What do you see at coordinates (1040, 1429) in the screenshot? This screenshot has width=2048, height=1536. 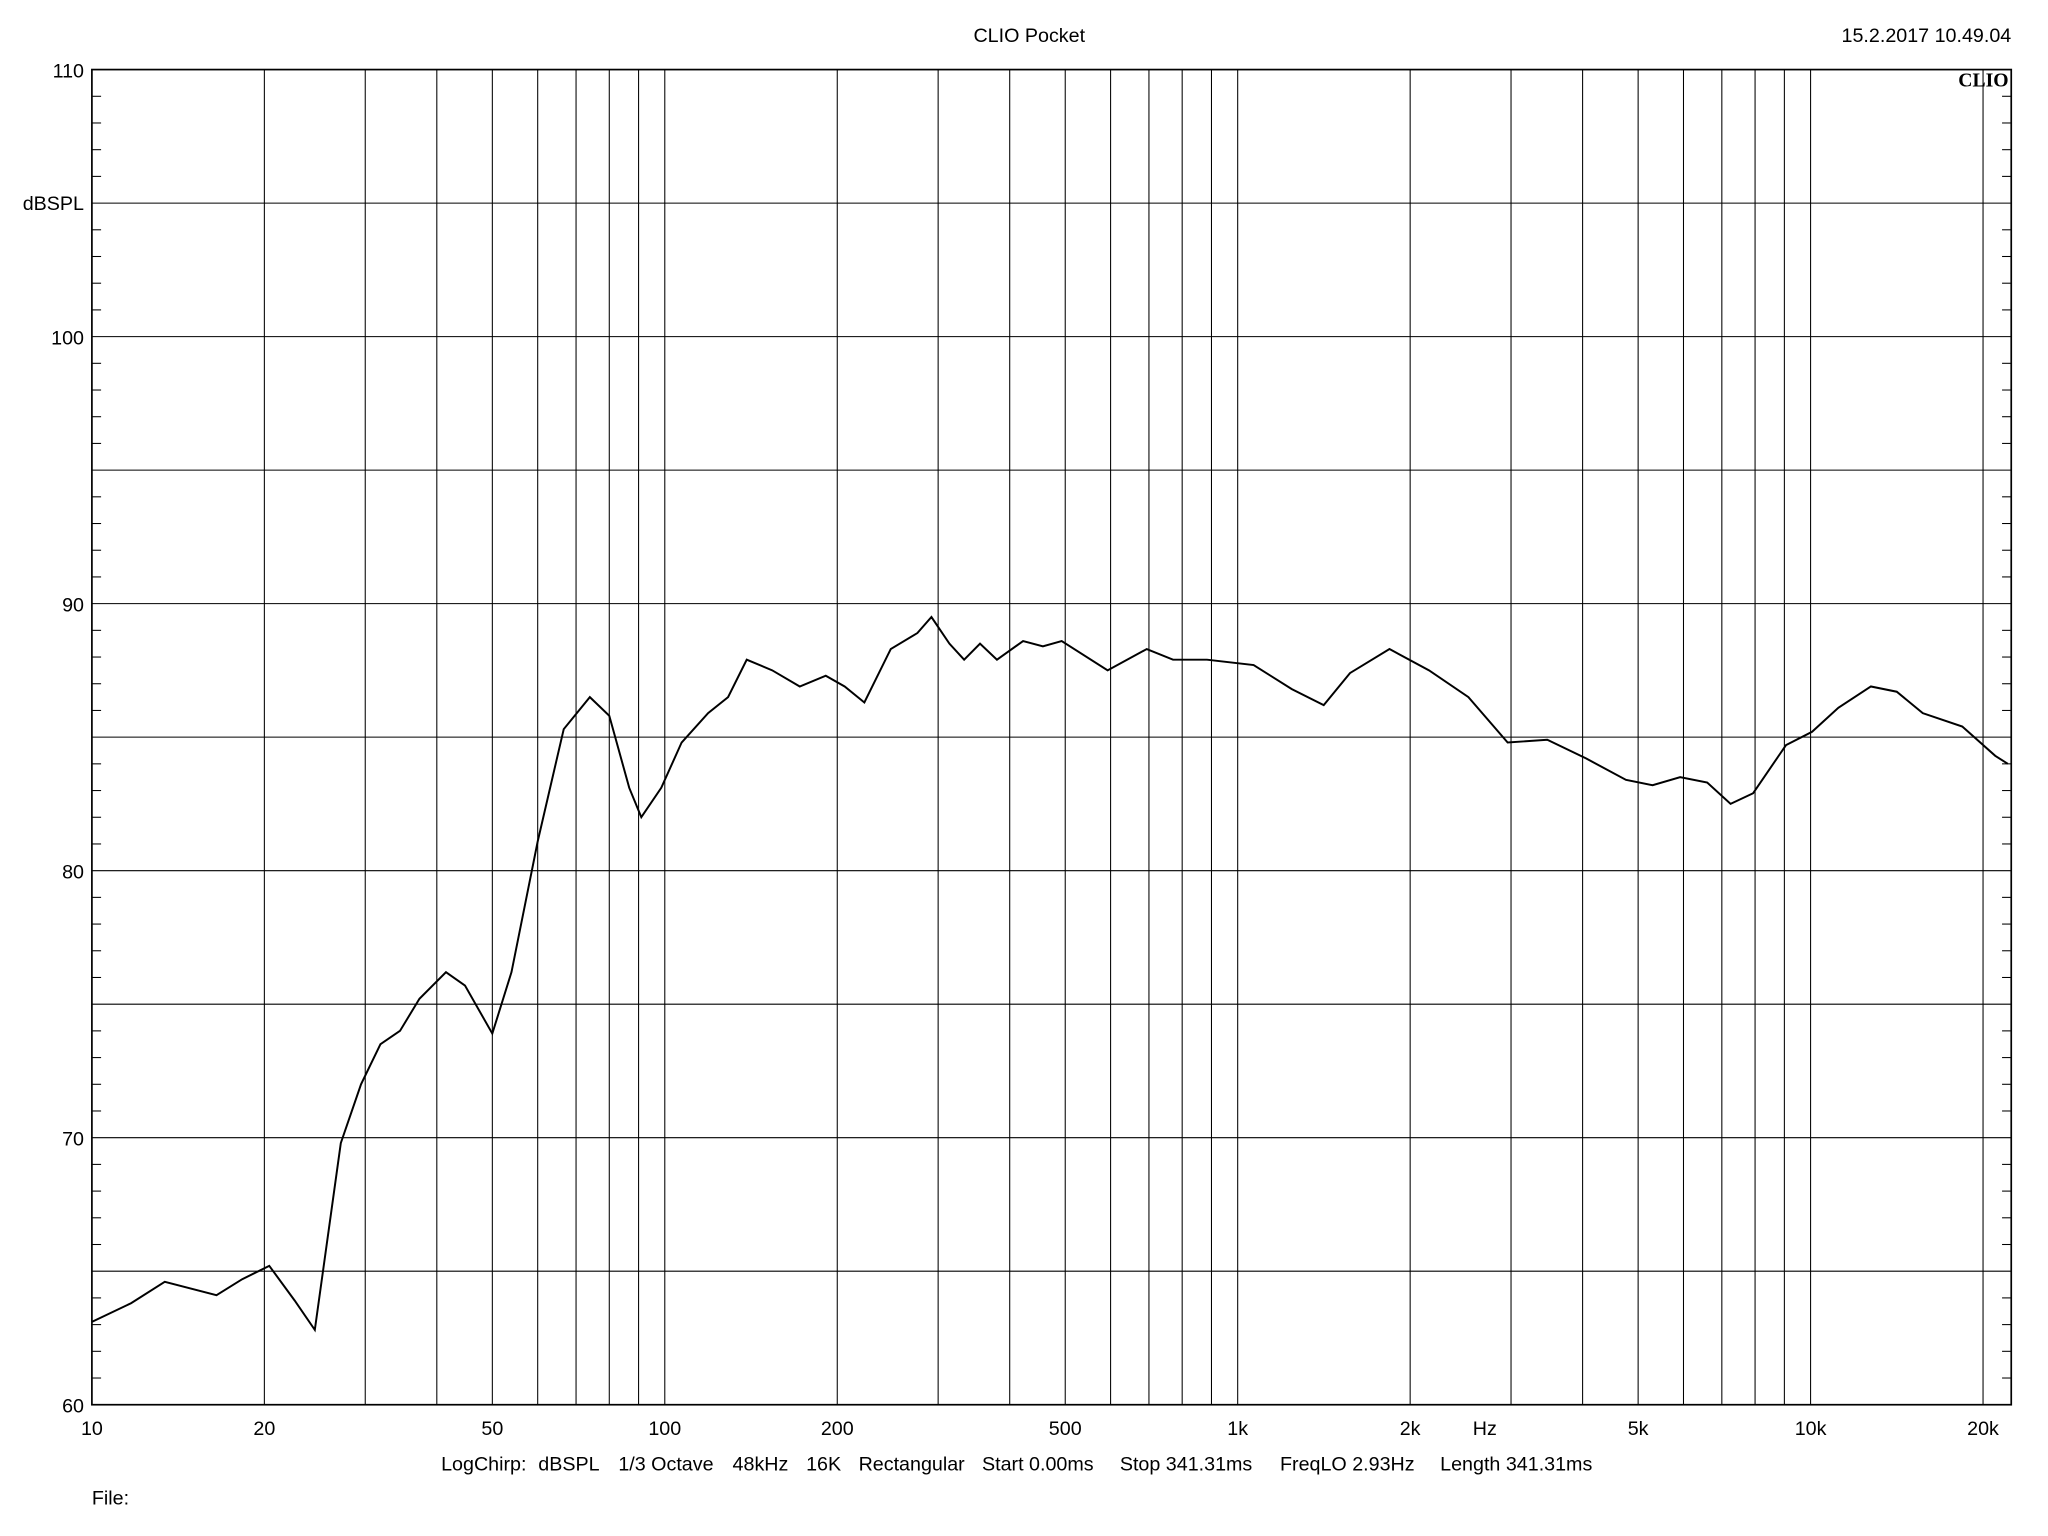 I see `x-tick-labels: 10 20 50 100 200 500 1k 2k 5k 10k 20k` at bounding box center [1040, 1429].